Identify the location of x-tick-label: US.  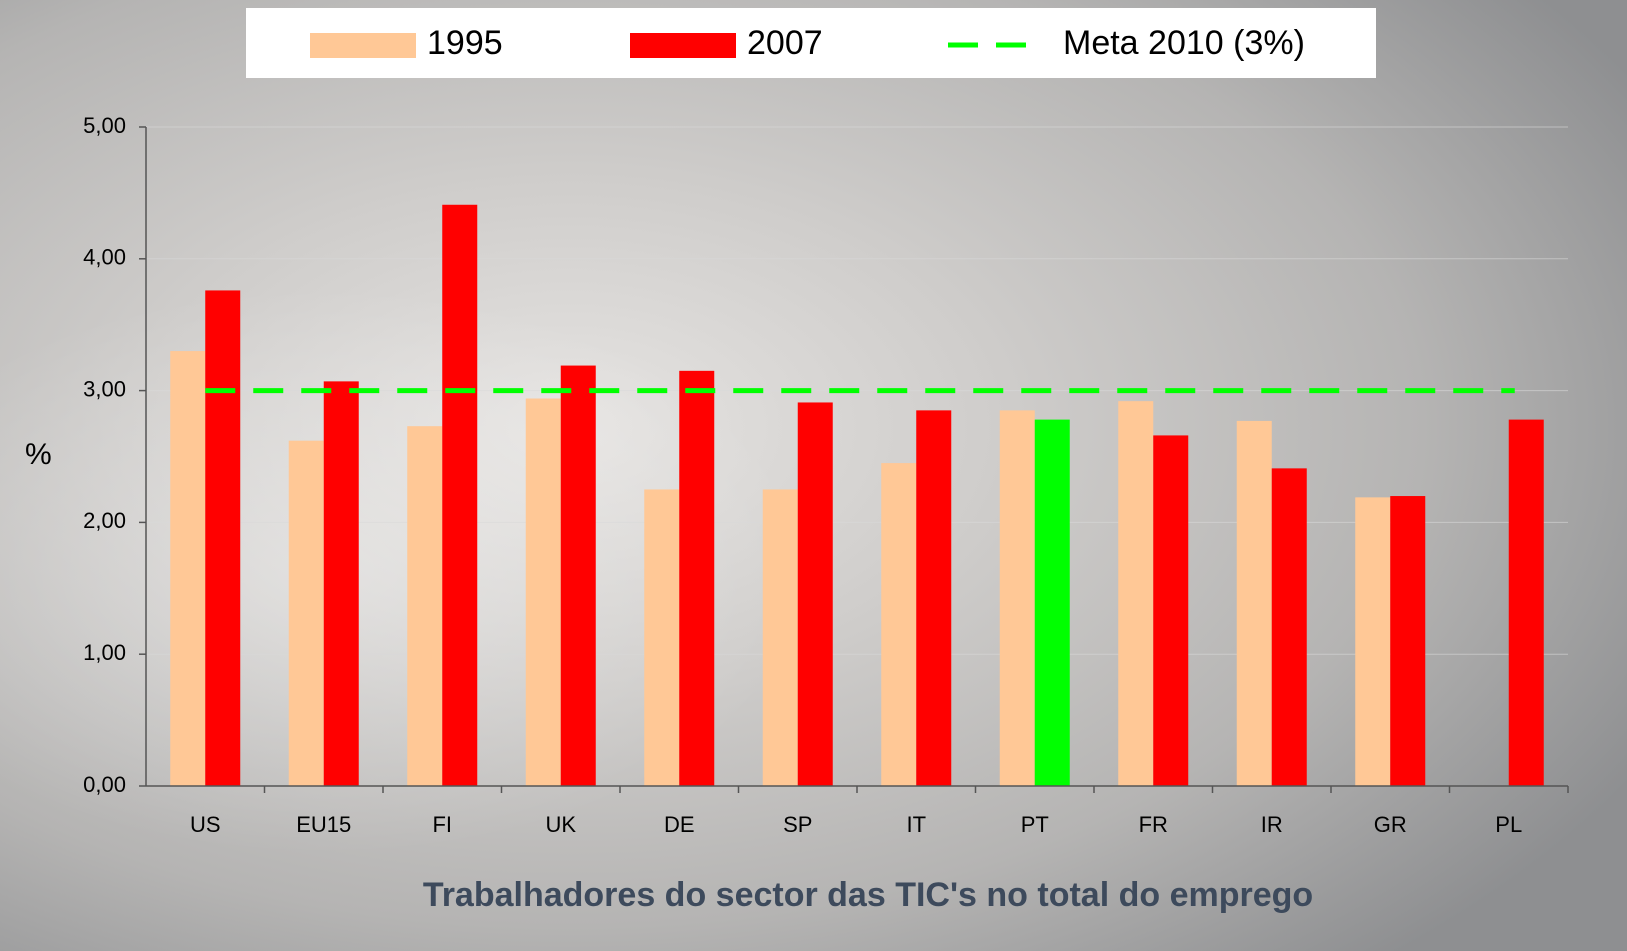
(205, 824).